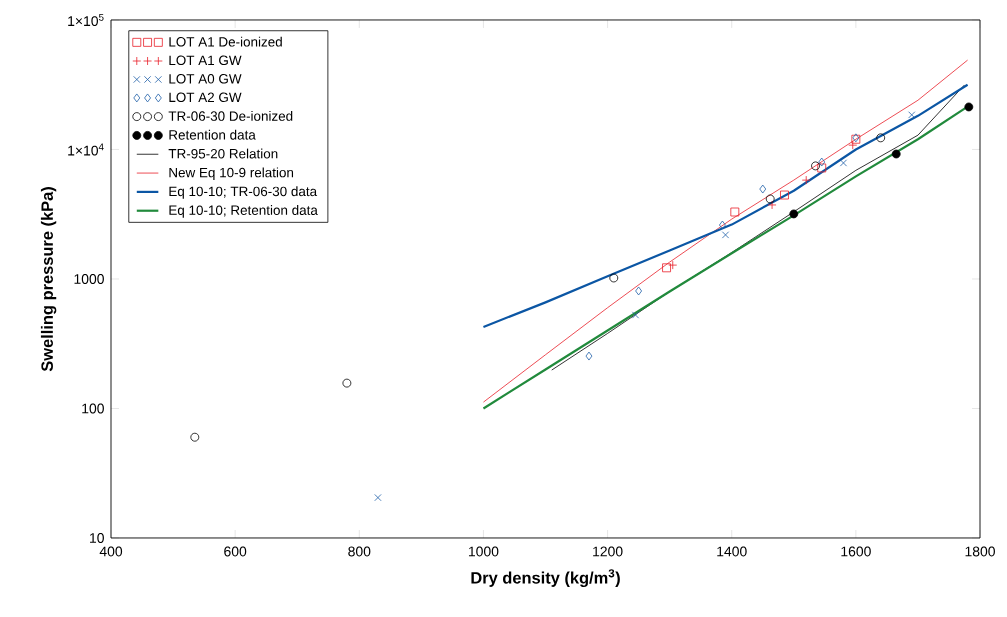 This screenshot has width=1007, height=617. Describe the element at coordinates (93, 408) in the screenshot. I see `y-tick-label: 100` at that location.